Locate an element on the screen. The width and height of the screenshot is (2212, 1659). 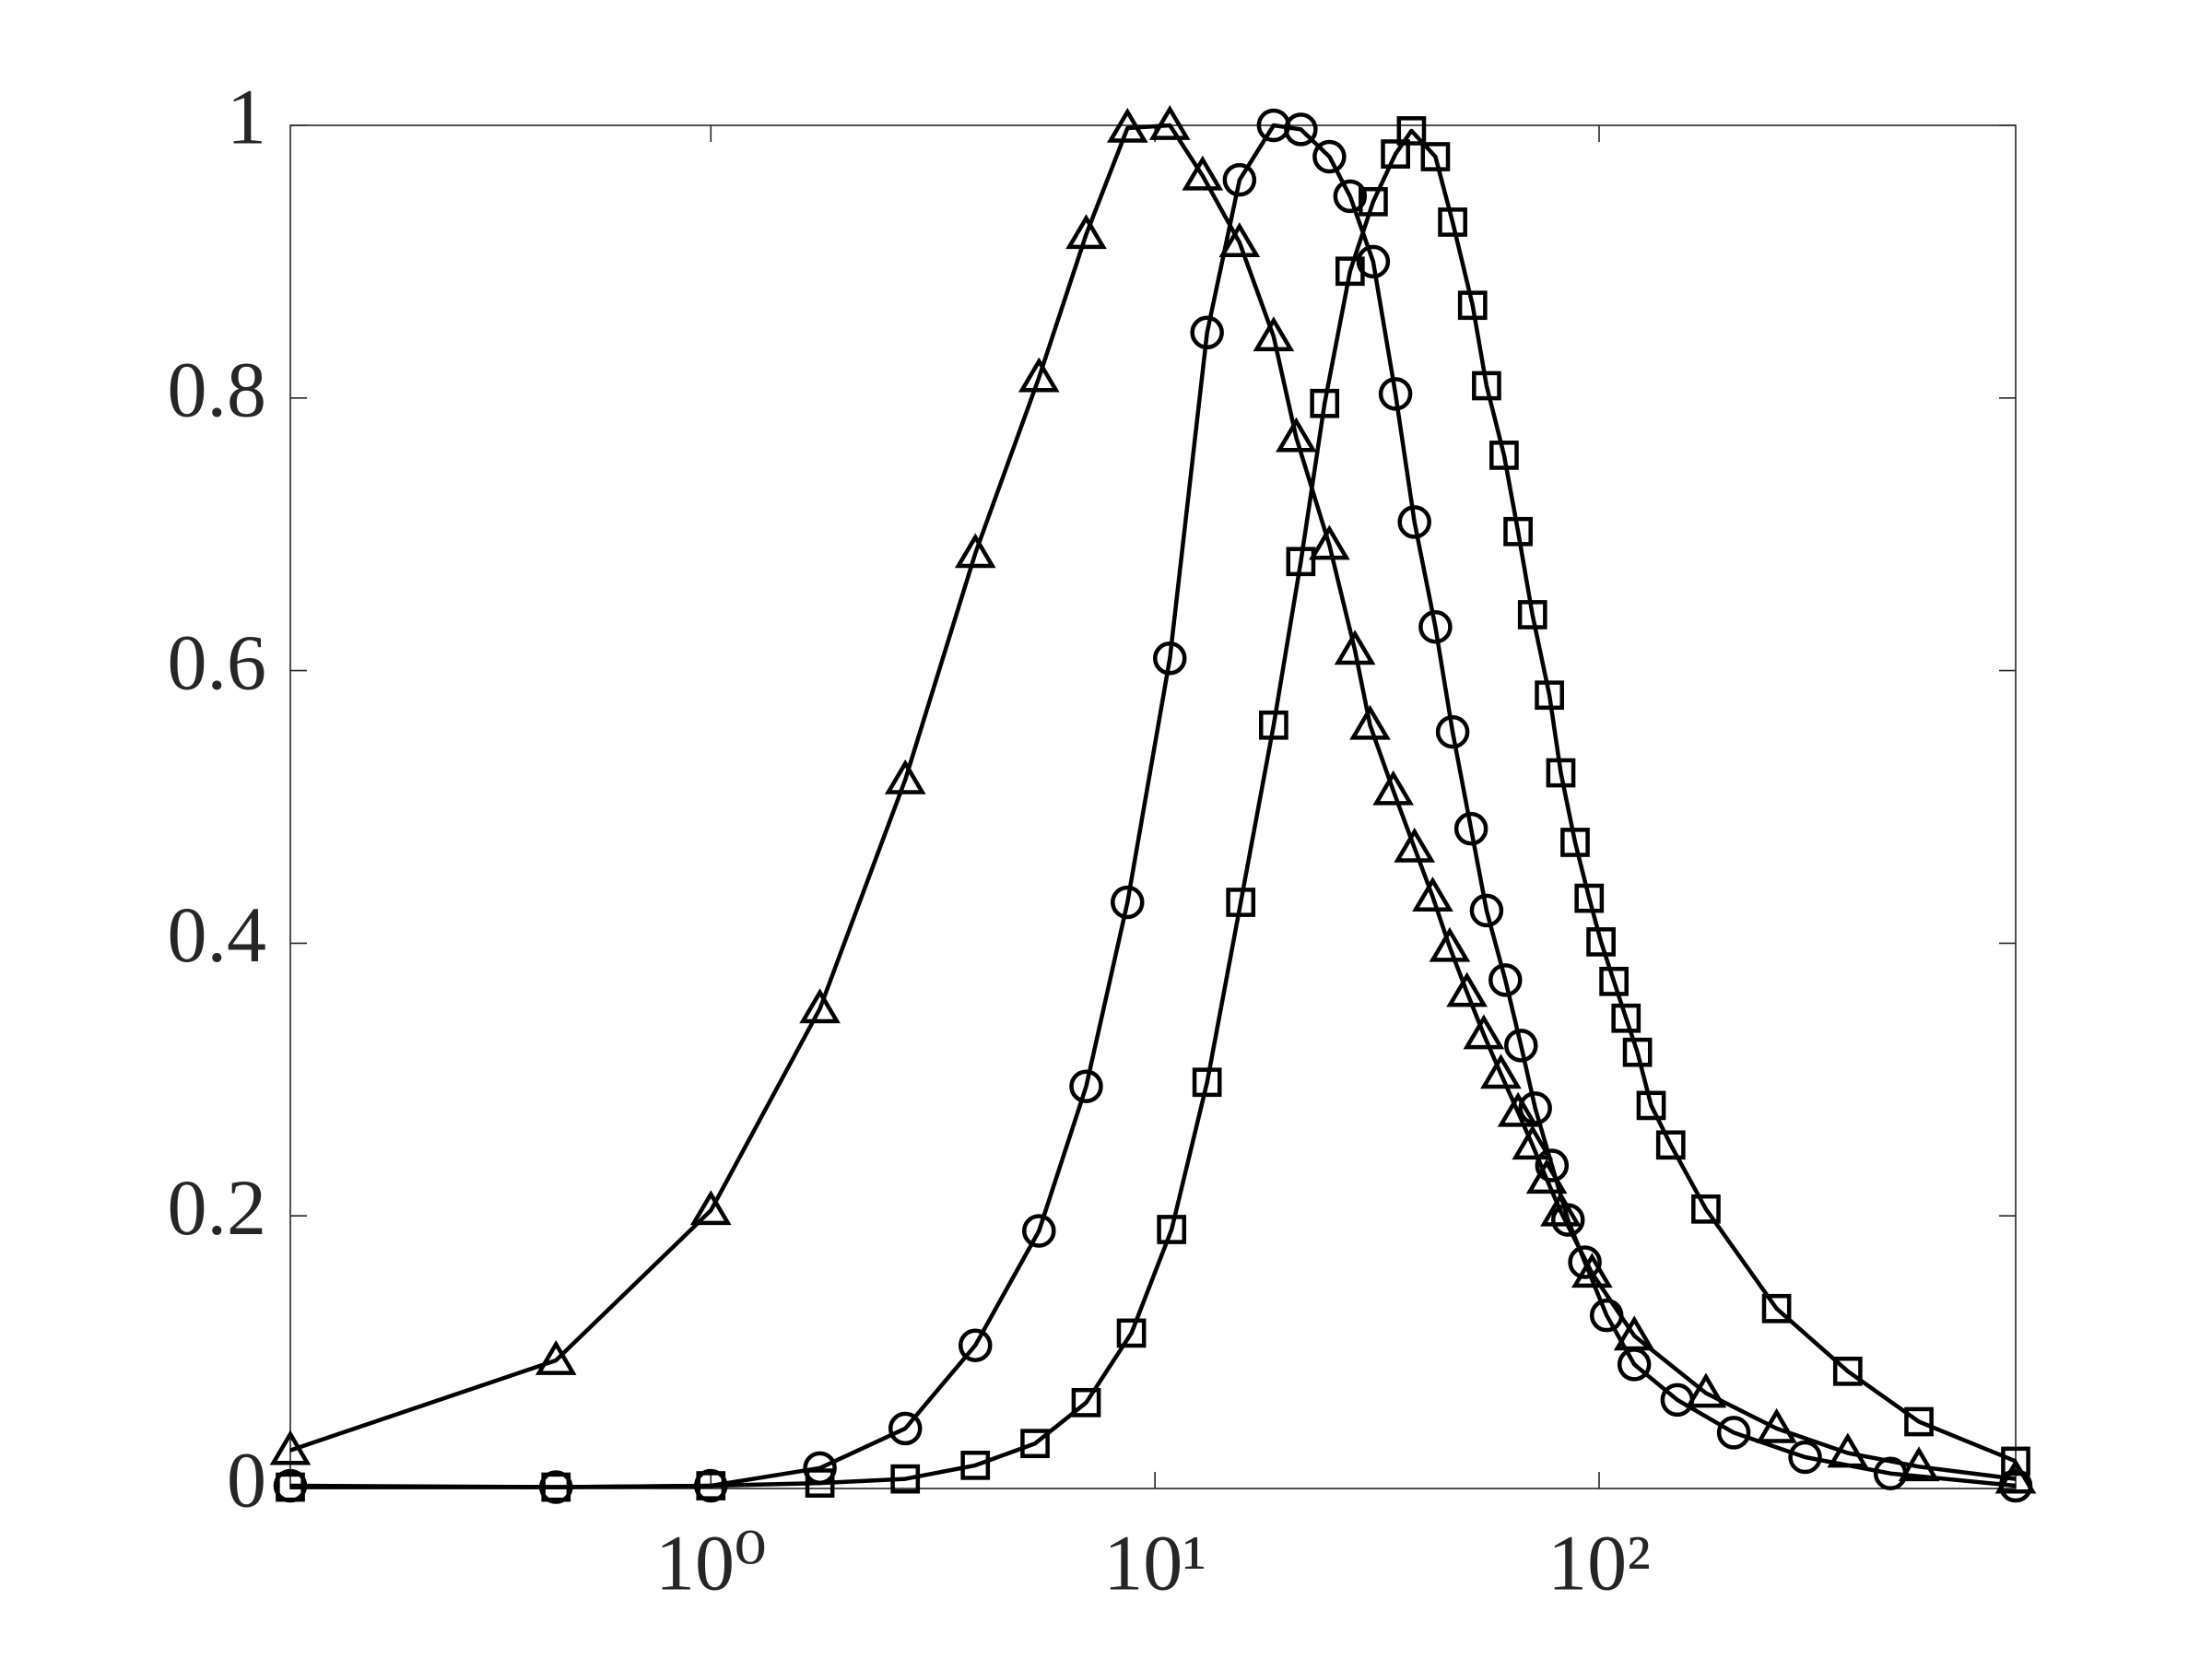
y-tick-label: 0.8 is located at coordinates (217, 390).